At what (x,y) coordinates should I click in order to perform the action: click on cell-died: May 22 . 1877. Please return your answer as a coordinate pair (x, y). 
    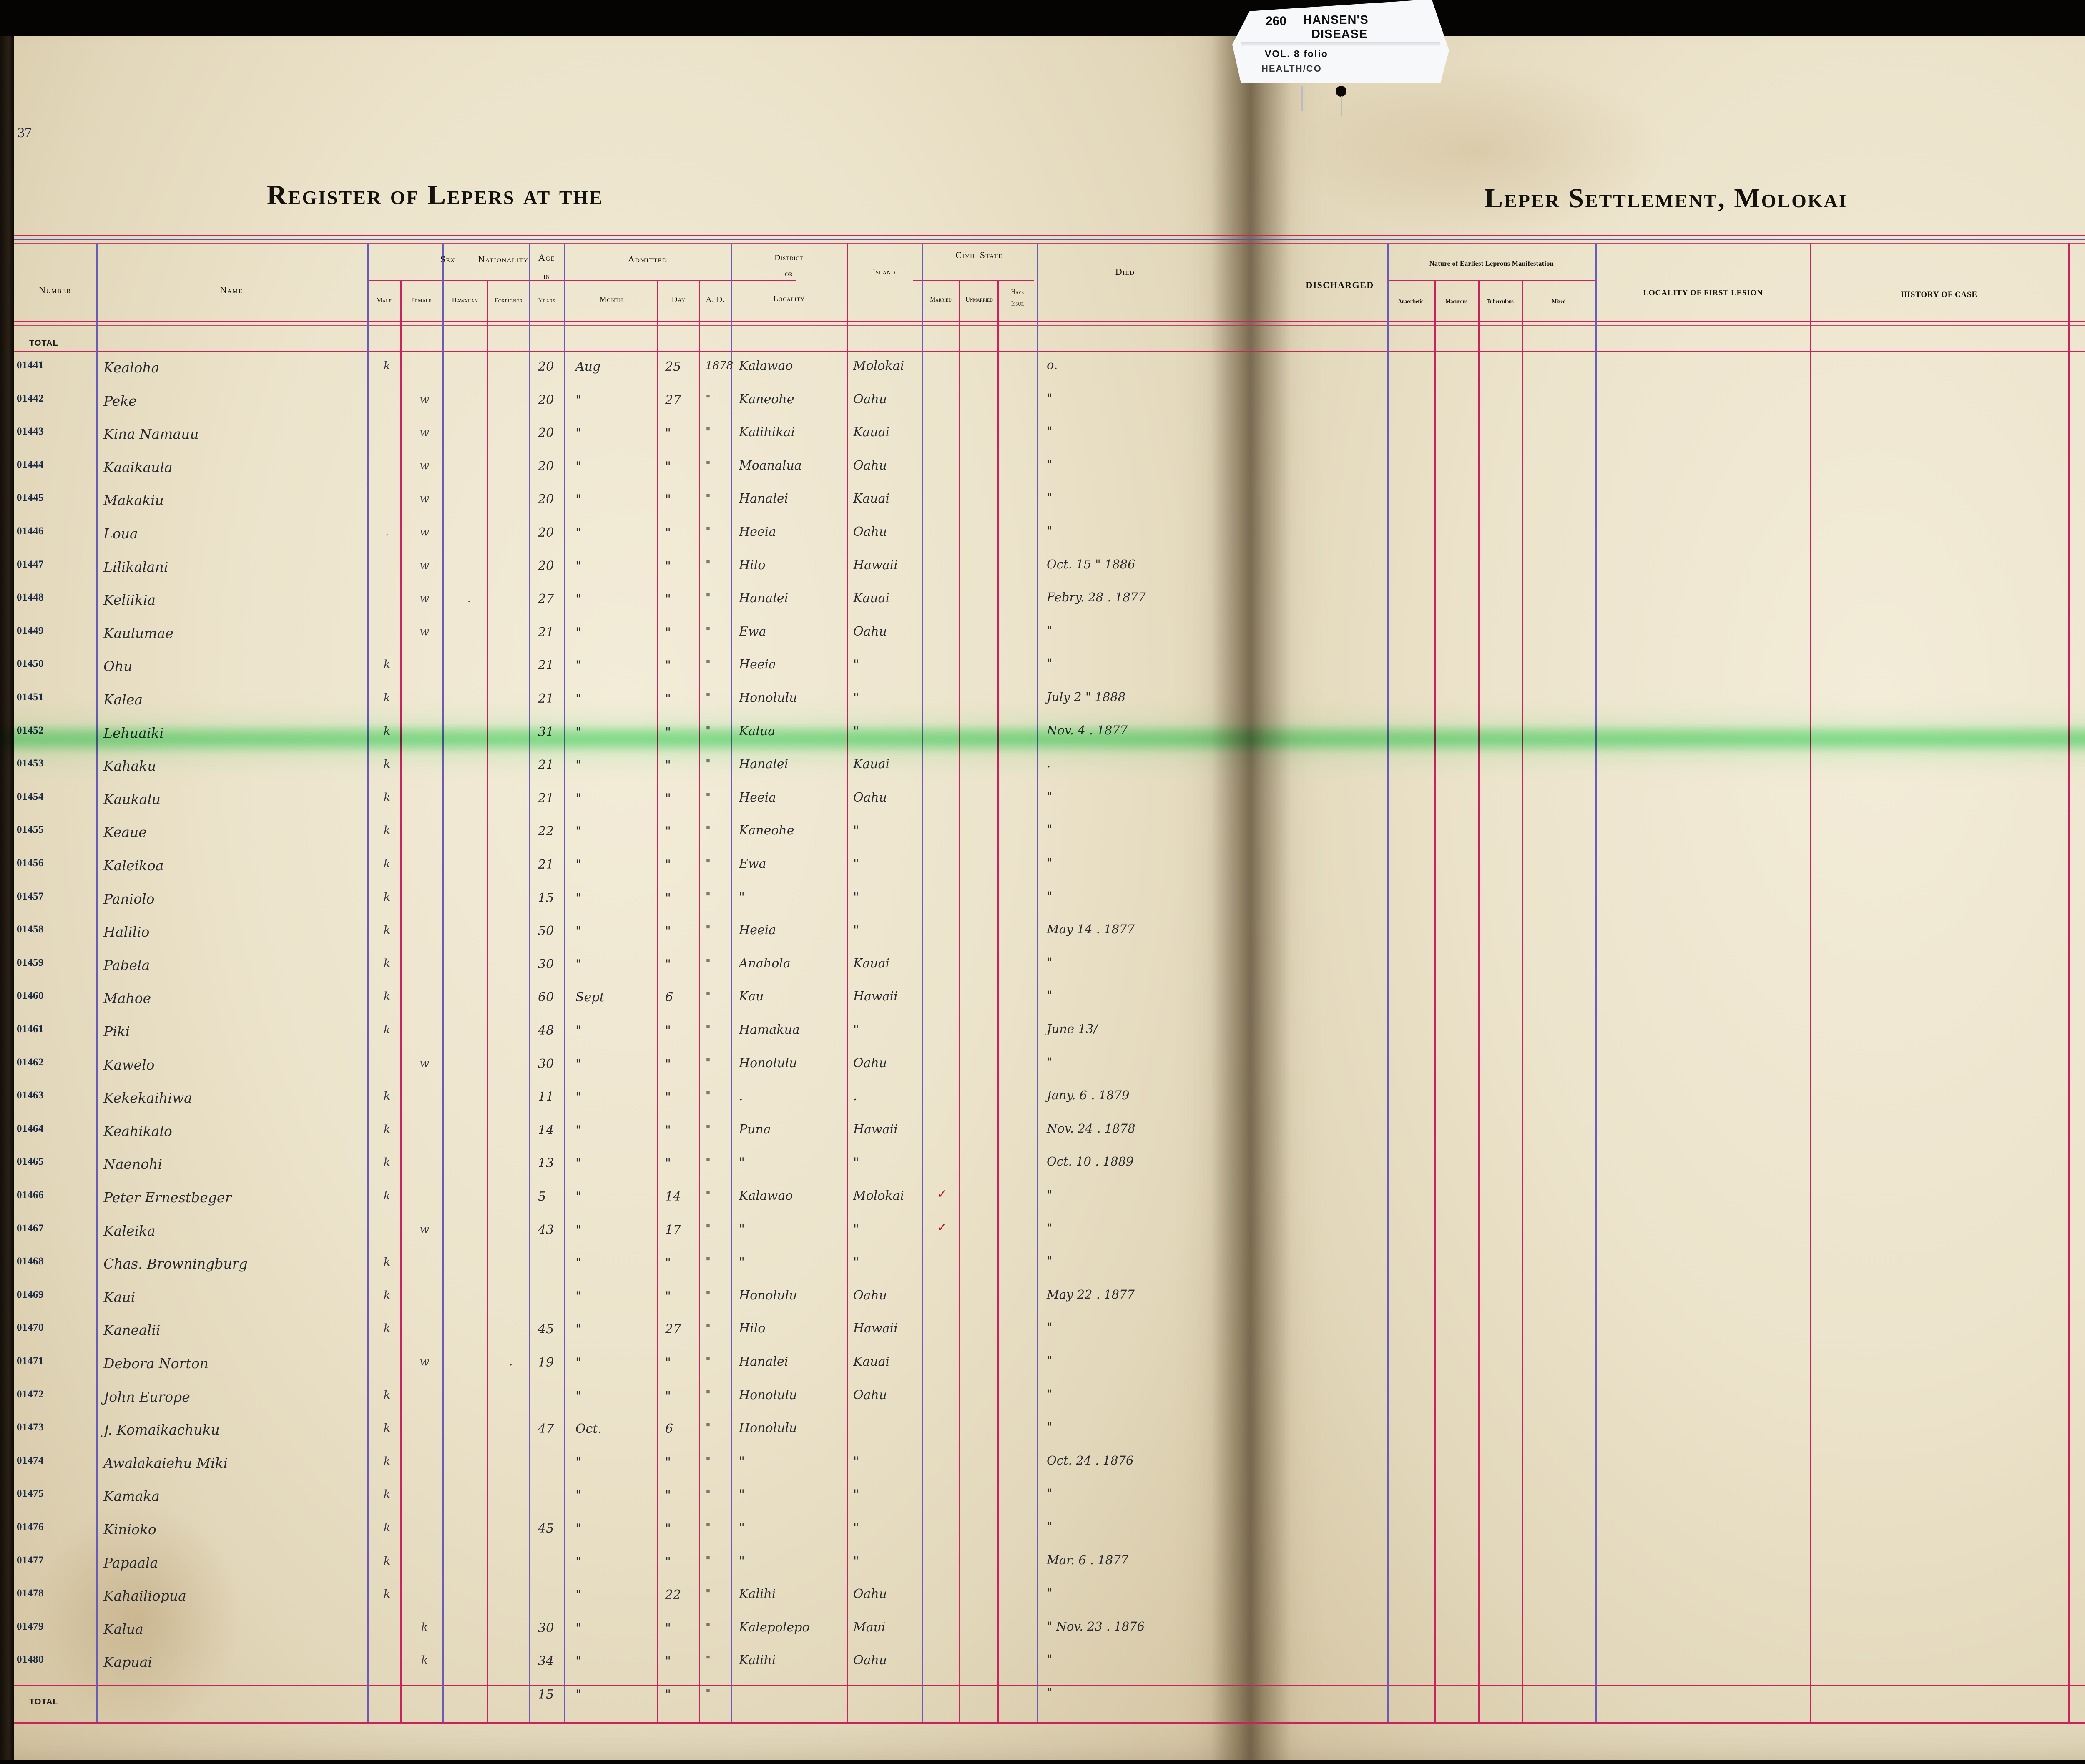
    Looking at the image, I should click on (1091, 1295).